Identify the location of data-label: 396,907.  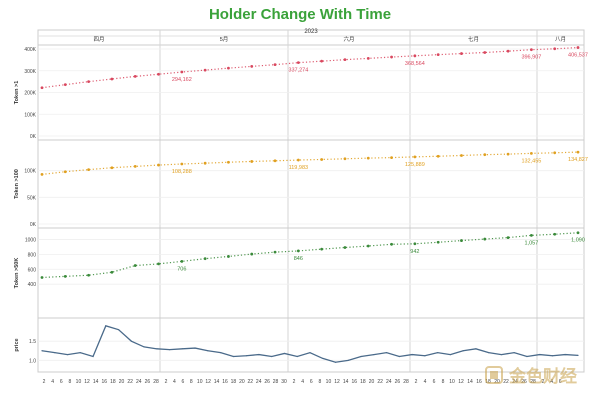
(531, 58).